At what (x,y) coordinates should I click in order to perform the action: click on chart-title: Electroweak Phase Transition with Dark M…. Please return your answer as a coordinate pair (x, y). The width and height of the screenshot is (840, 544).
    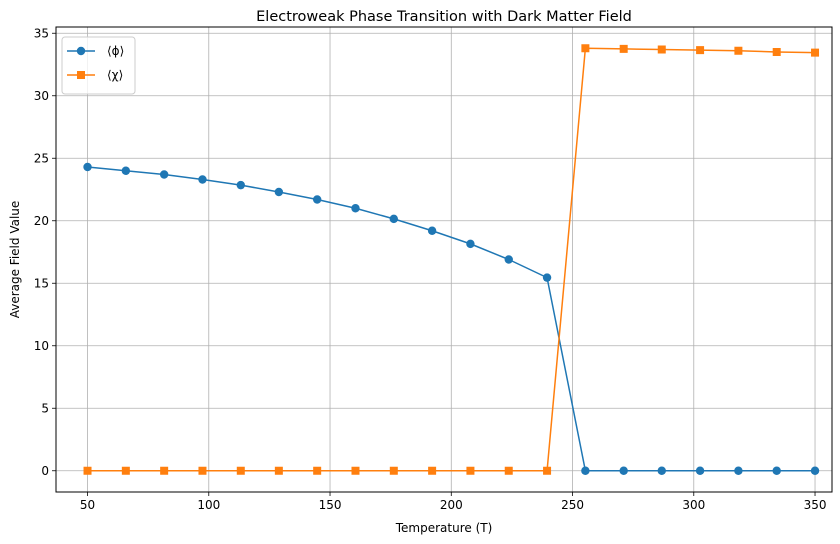
    Looking at the image, I should click on (444, 17).